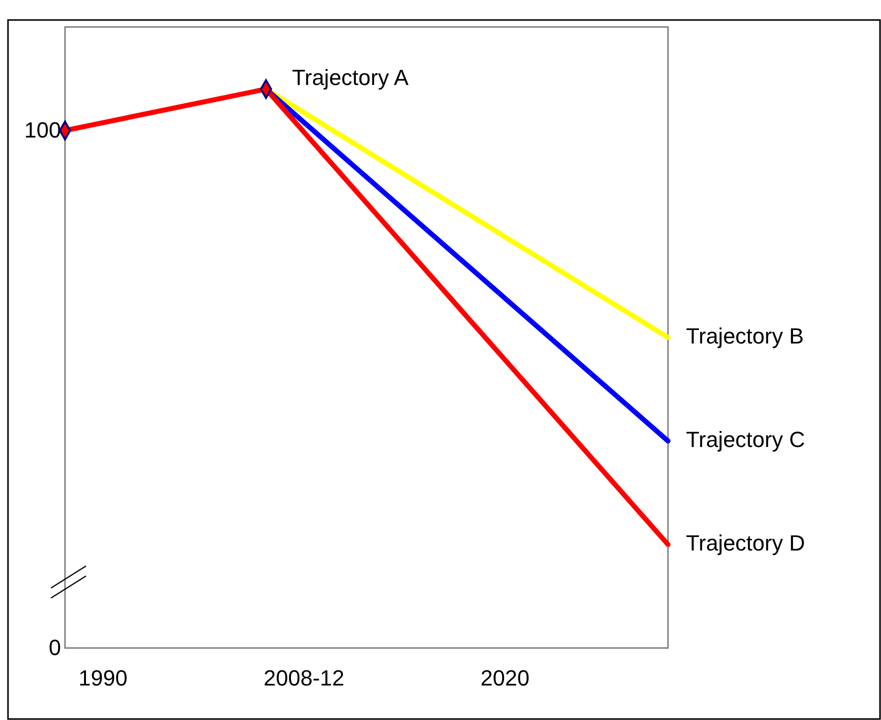 This screenshot has height=720, width=881. What do you see at coordinates (42, 130) in the screenshot?
I see `y-tick-label: 100` at bounding box center [42, 130].